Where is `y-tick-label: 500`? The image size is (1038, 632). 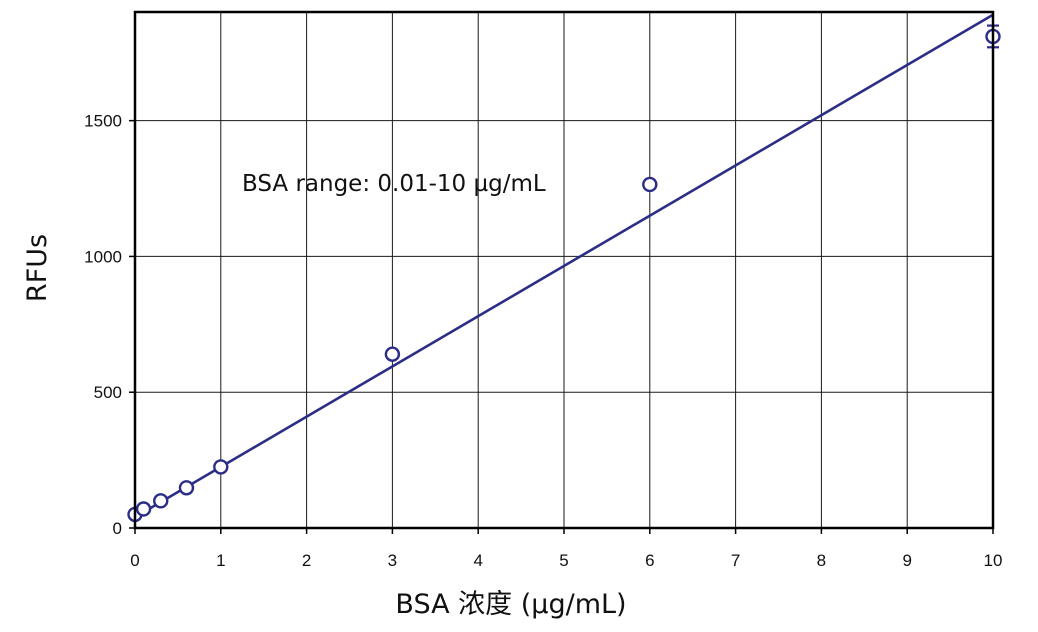
y-tick-label: 500 is located at coordinates (108, 392).